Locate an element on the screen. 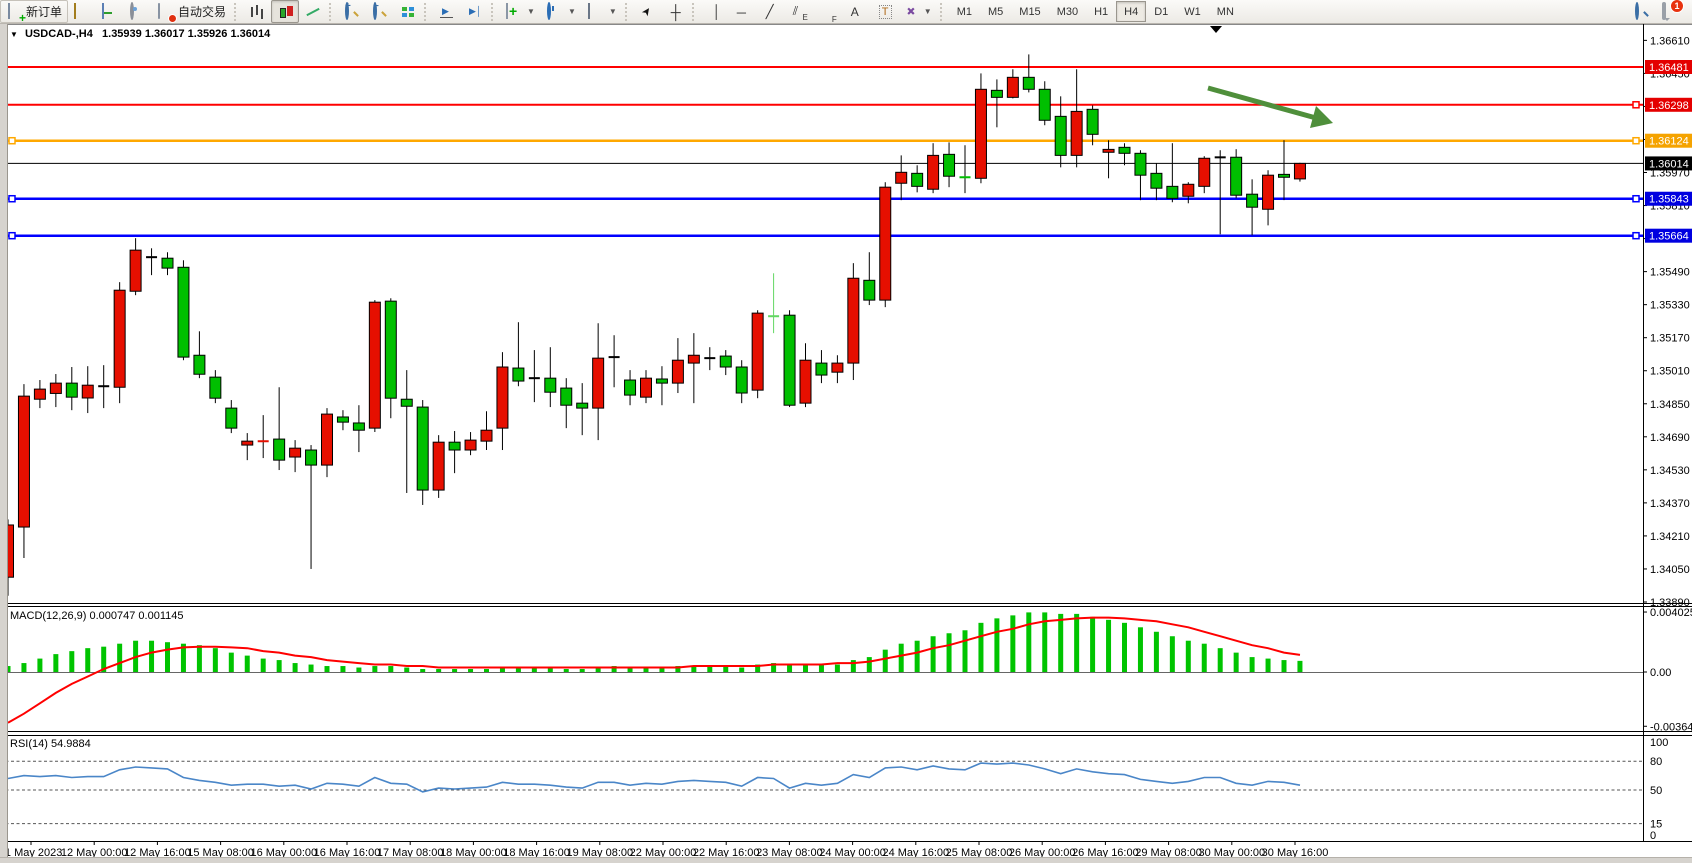  bar-chart-button is located at coordinates (257, 11).